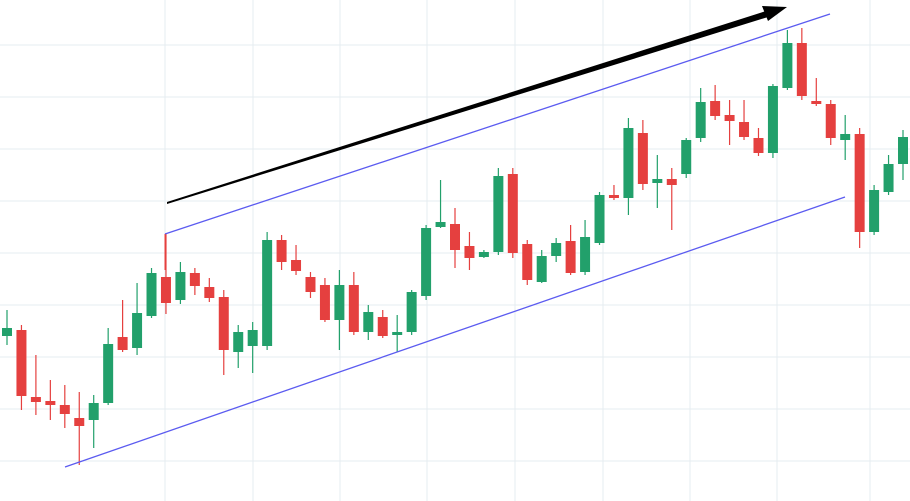 Image resolution: width=910 pixels, height=501 pixels. I want to click on trend-arrow-head, so click(774, 13).